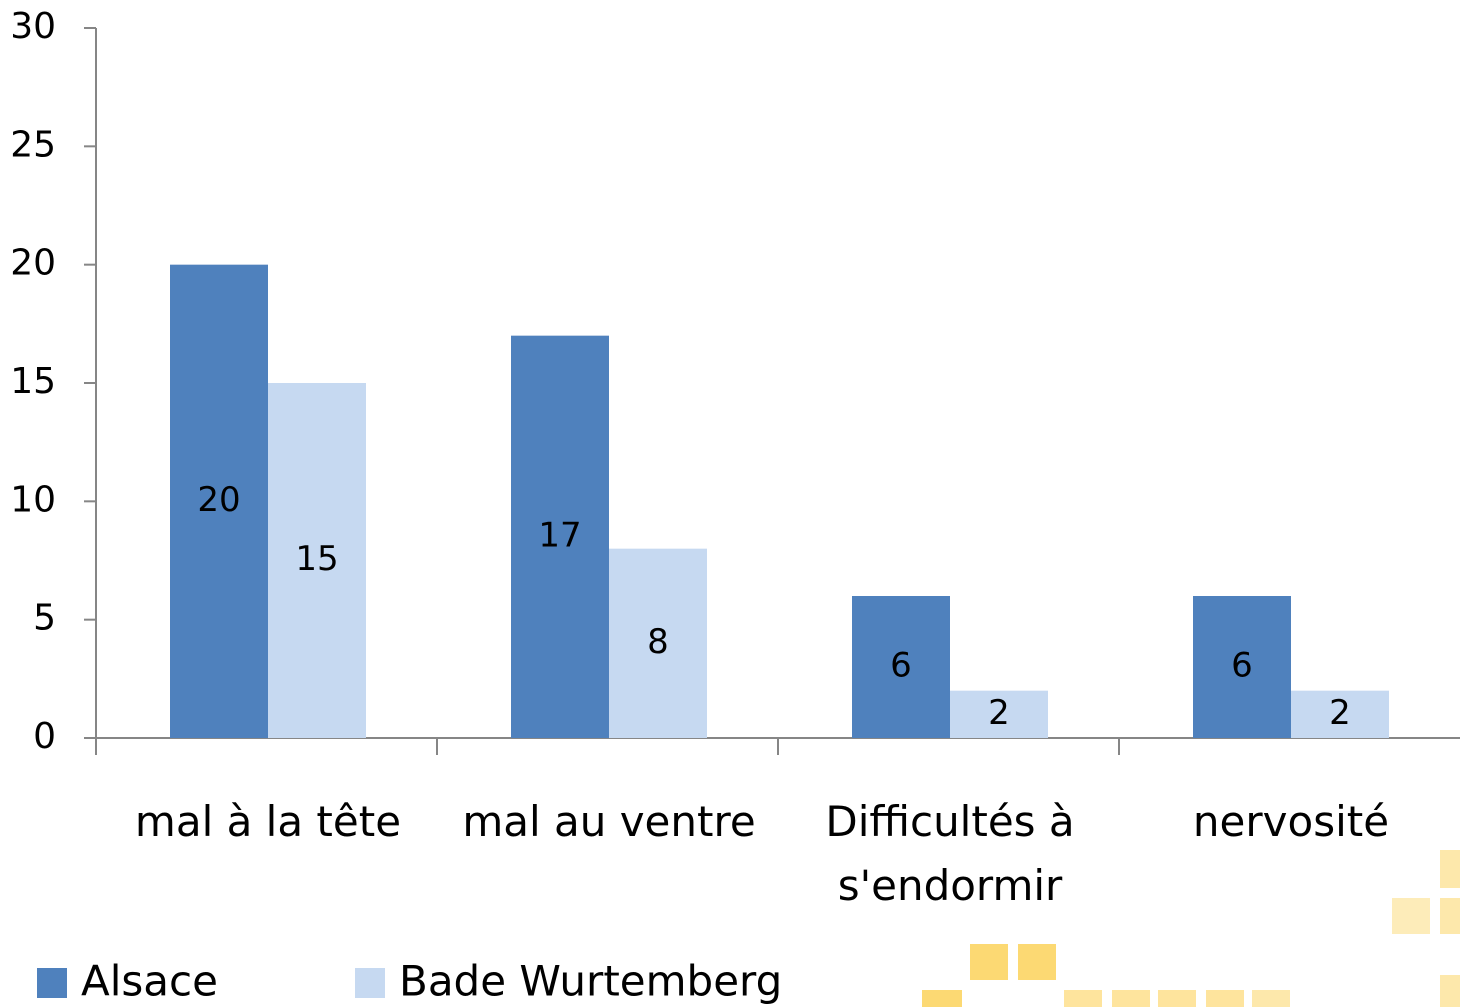  I want to click on x-tick-label: mal au ventre, so click(609, 821).